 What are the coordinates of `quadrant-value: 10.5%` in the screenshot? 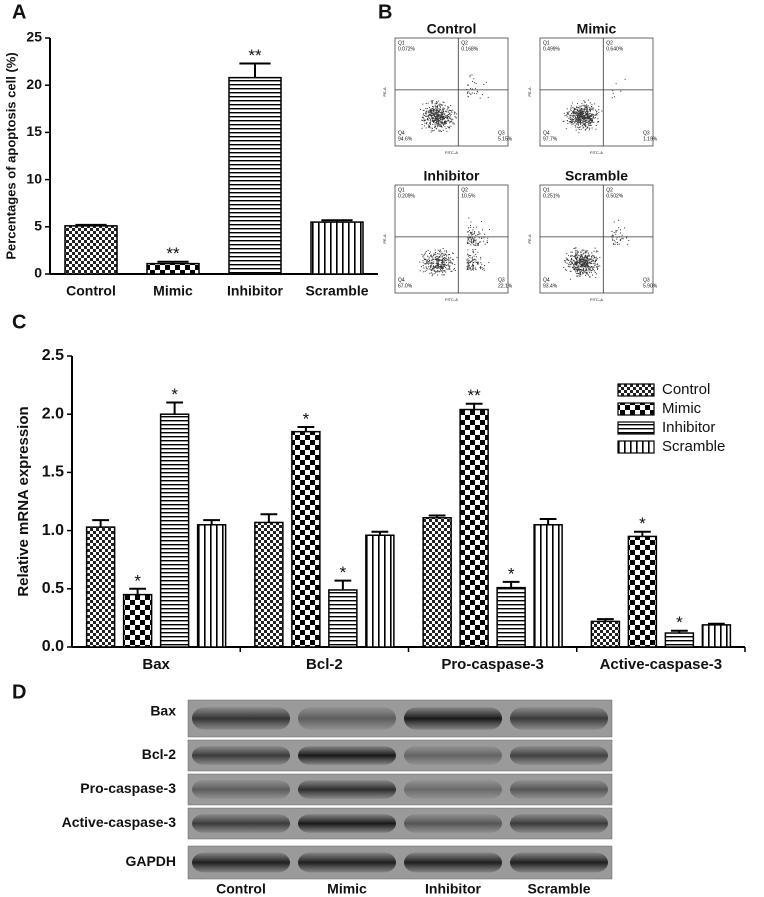 It's located at (468, 196).